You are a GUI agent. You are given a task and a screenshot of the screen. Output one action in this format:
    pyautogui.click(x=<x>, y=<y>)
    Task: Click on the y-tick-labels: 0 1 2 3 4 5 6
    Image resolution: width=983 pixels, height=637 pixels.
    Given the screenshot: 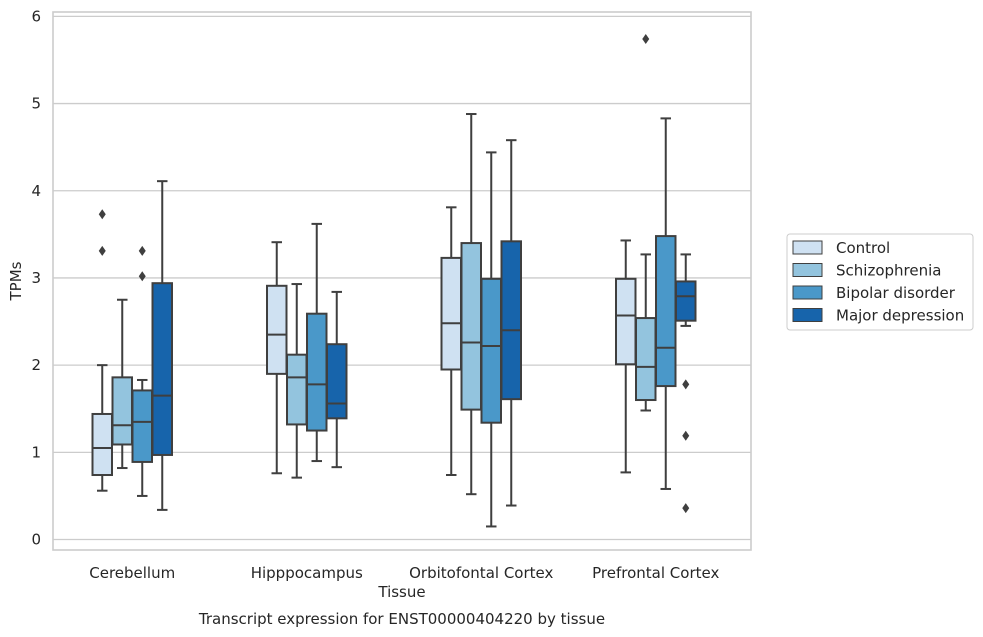 What is the action you would take?
    pyautogui.click(x=36, y=277)
    